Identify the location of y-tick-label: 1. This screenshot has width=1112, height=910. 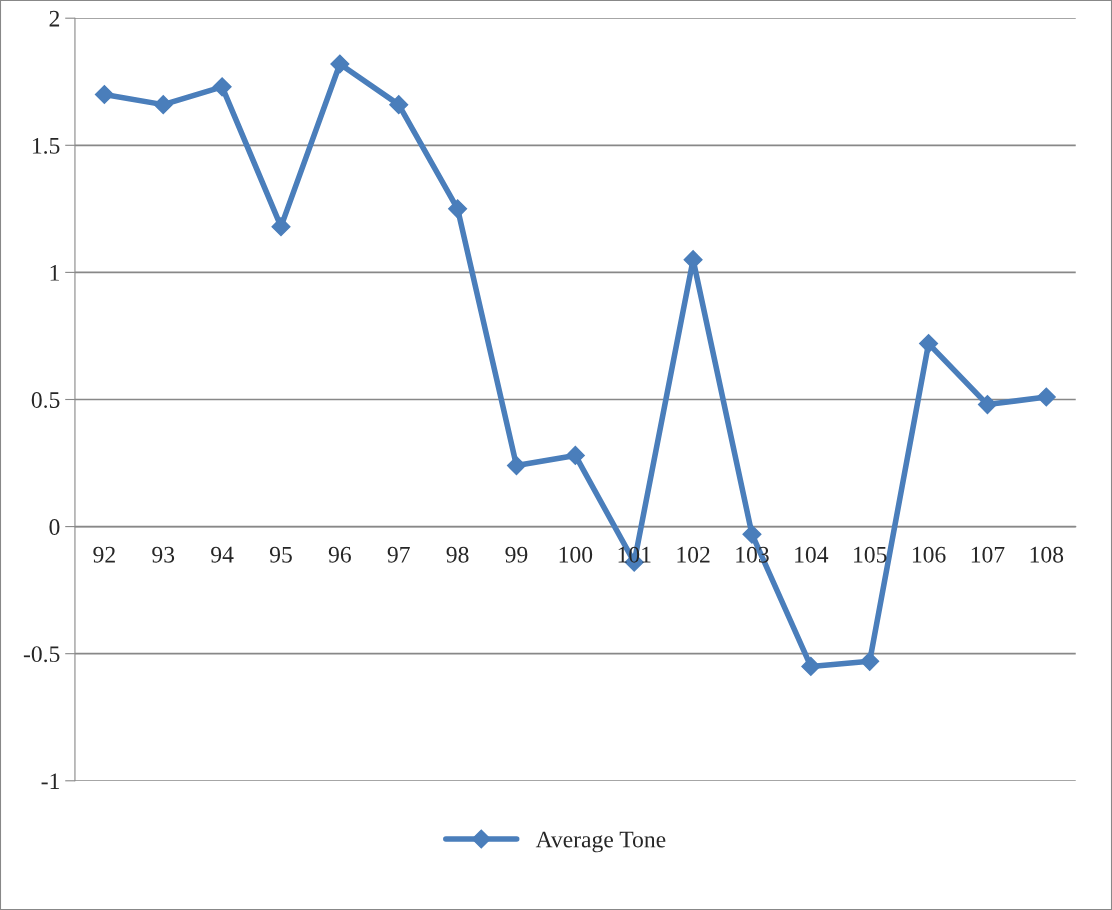
(54, 273).